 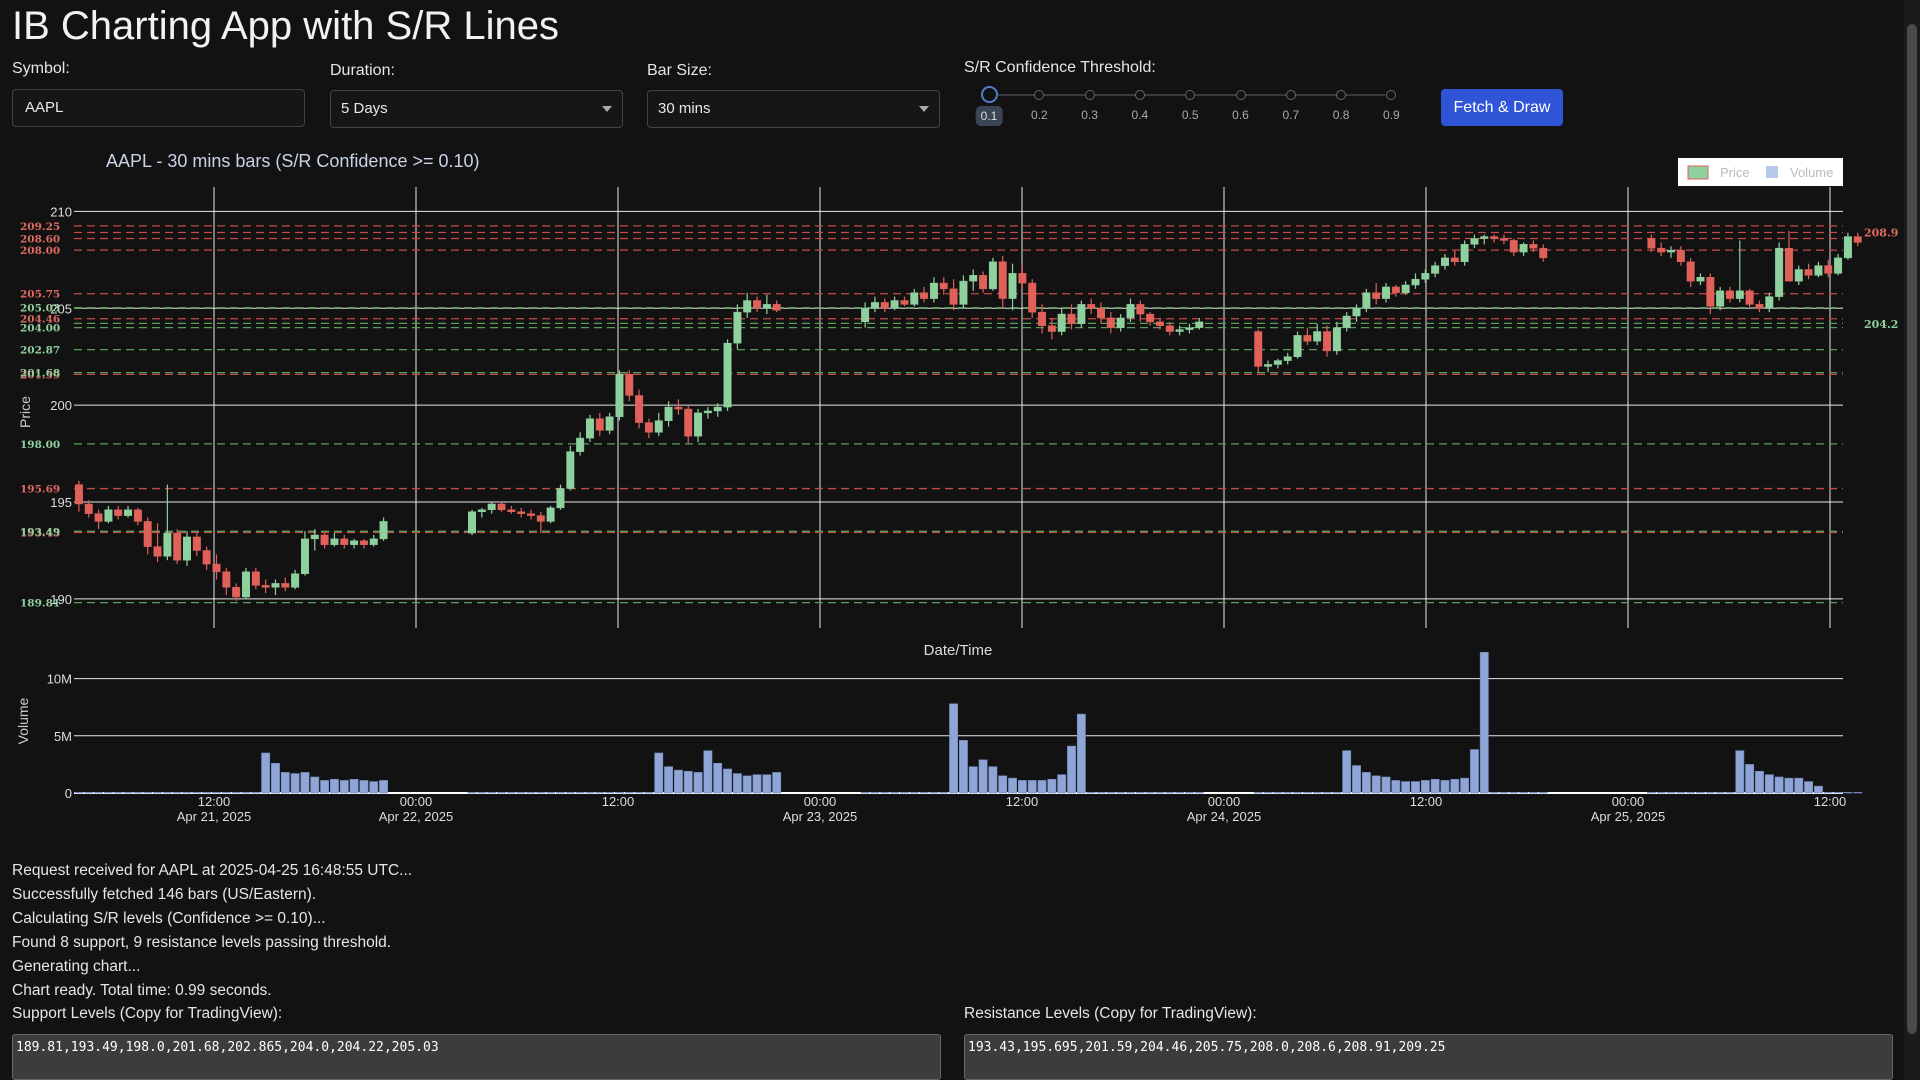 I want to click on x-tick-time: 00:00, so click(x=1628, y=801).